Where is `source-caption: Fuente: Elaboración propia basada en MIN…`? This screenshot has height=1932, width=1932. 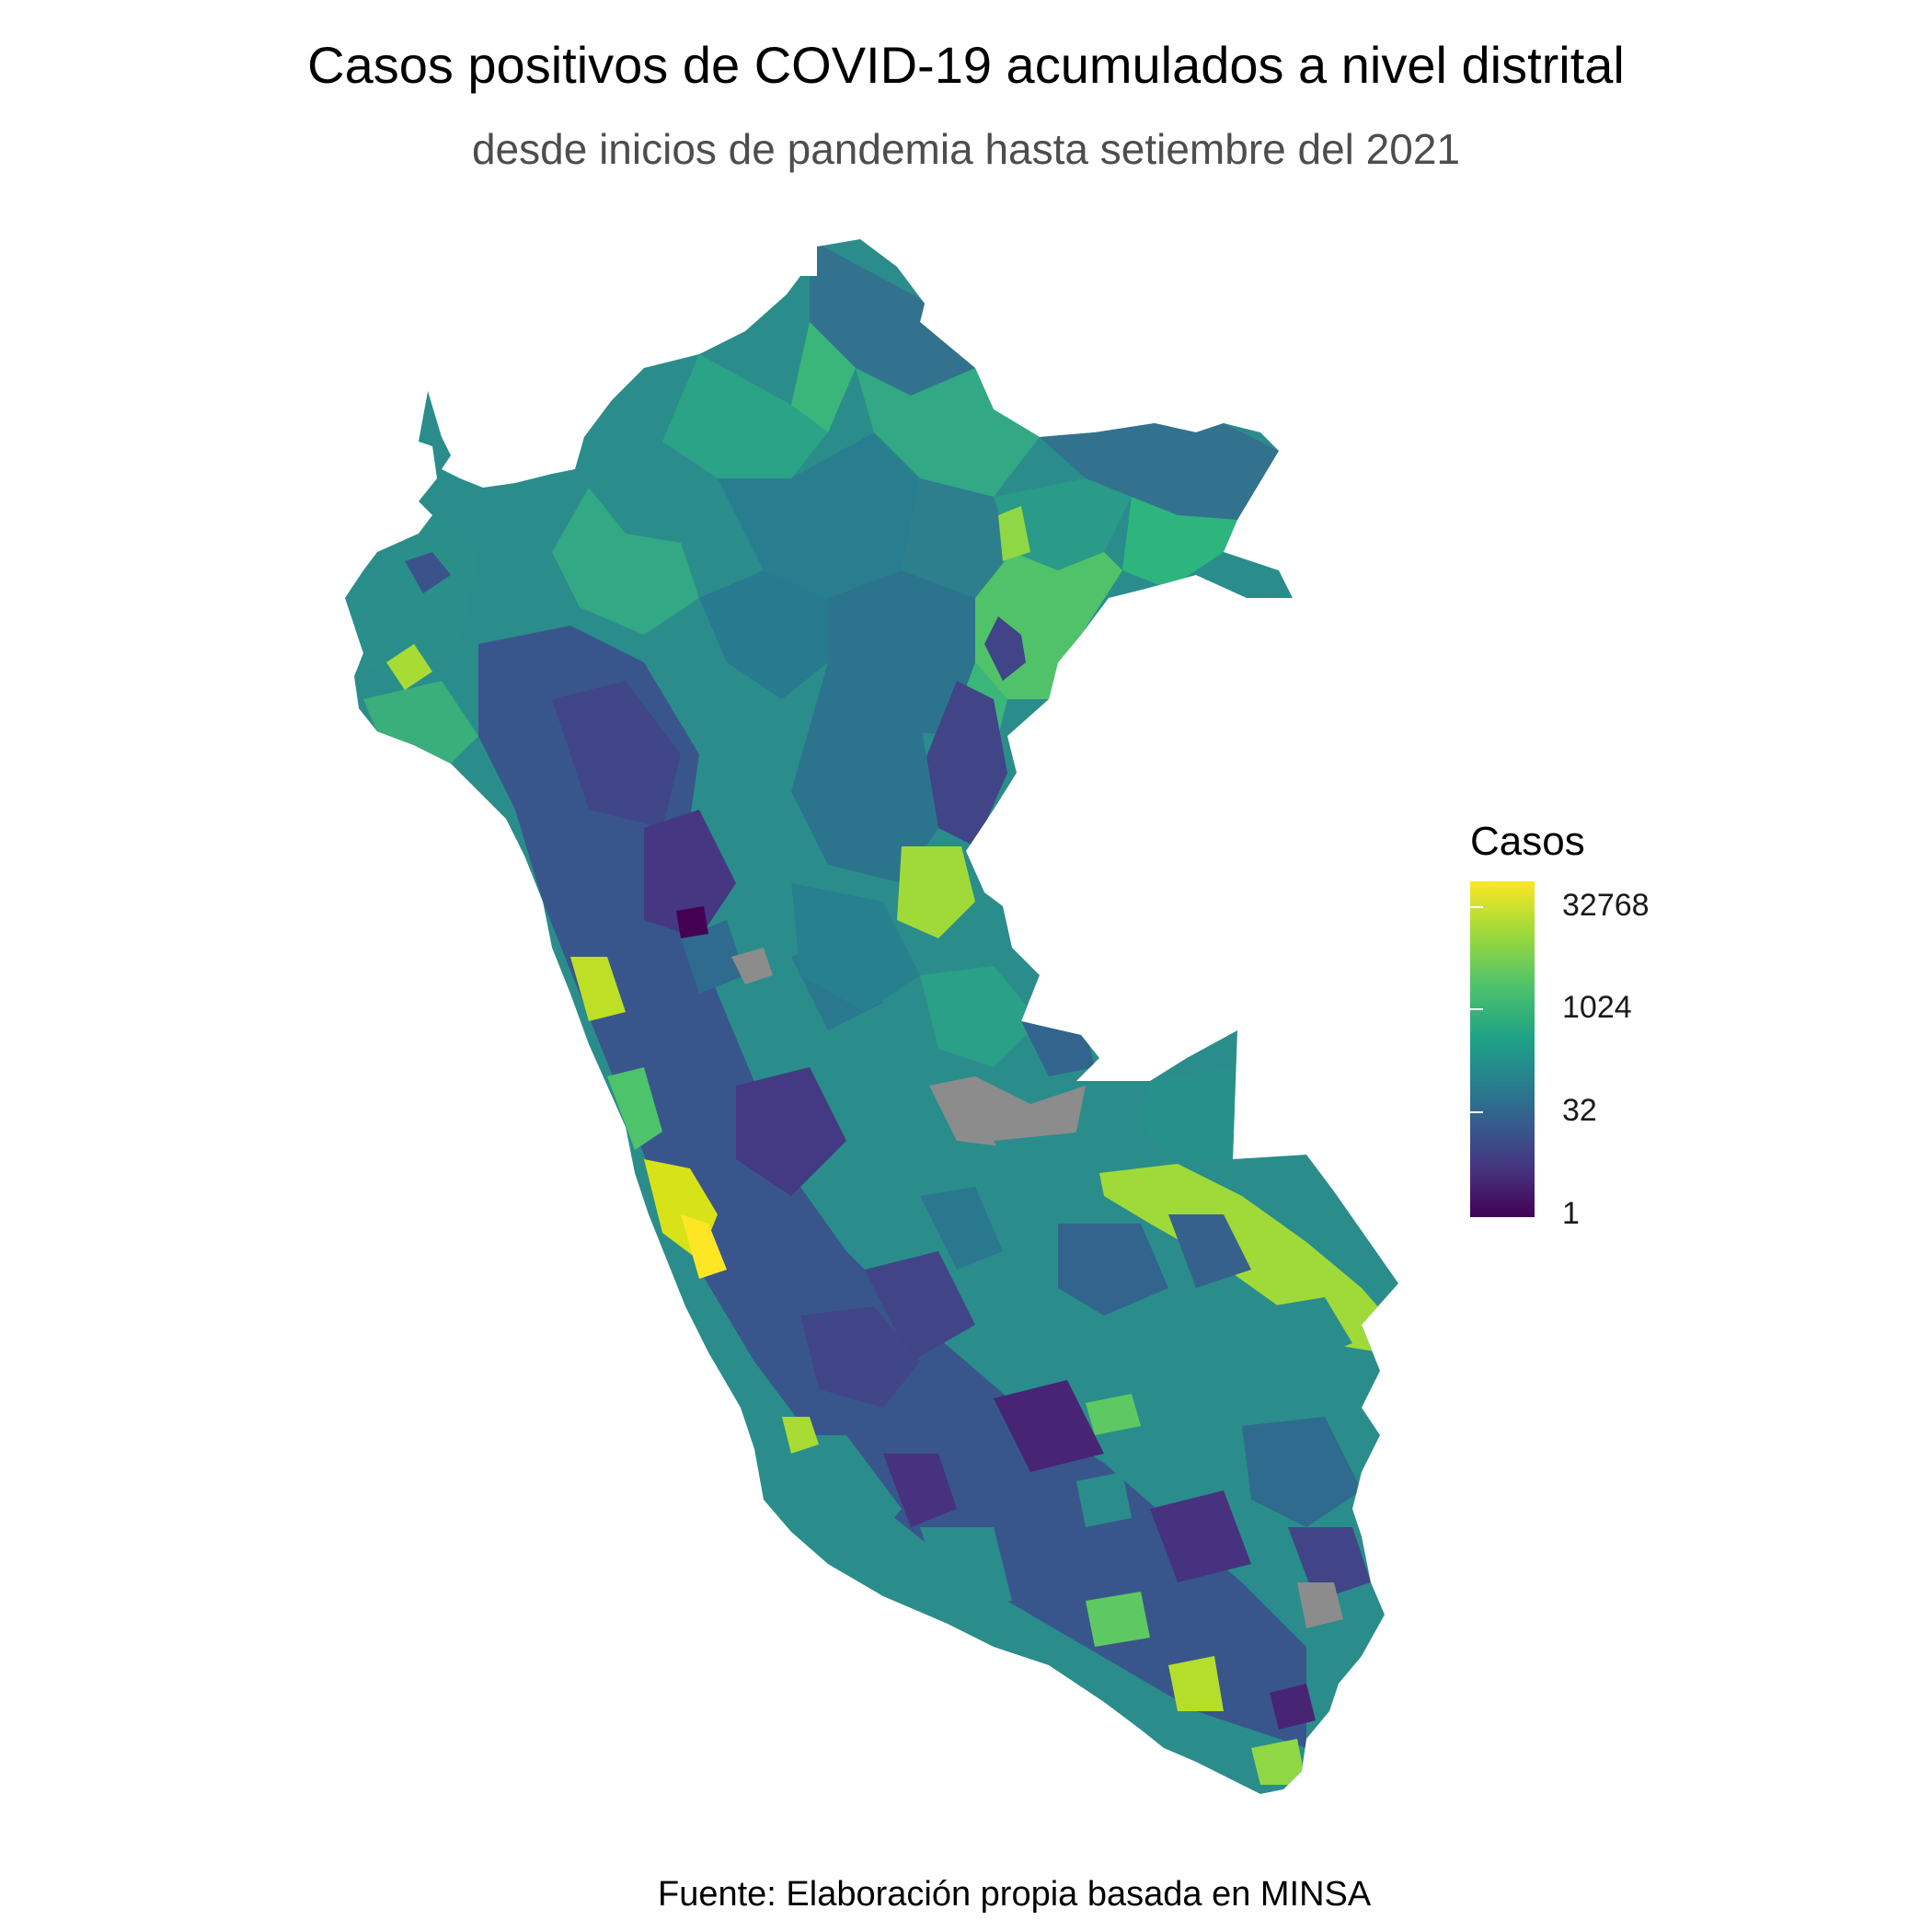 source-caption: Fuente: Elaboración propia basada en MIN… is located at coordinates (1015, 1894).